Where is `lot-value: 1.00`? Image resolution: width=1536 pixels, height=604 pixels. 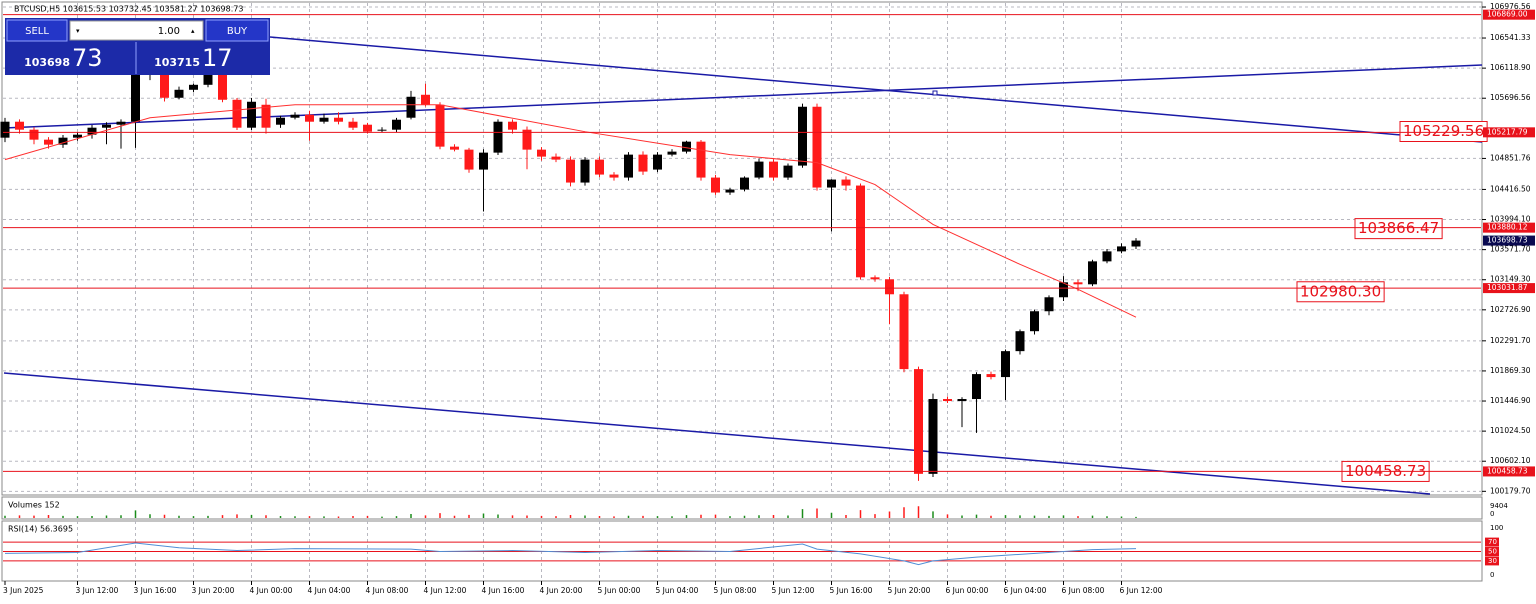
lot-value: 1.00 is located at coordinates (169, 31).